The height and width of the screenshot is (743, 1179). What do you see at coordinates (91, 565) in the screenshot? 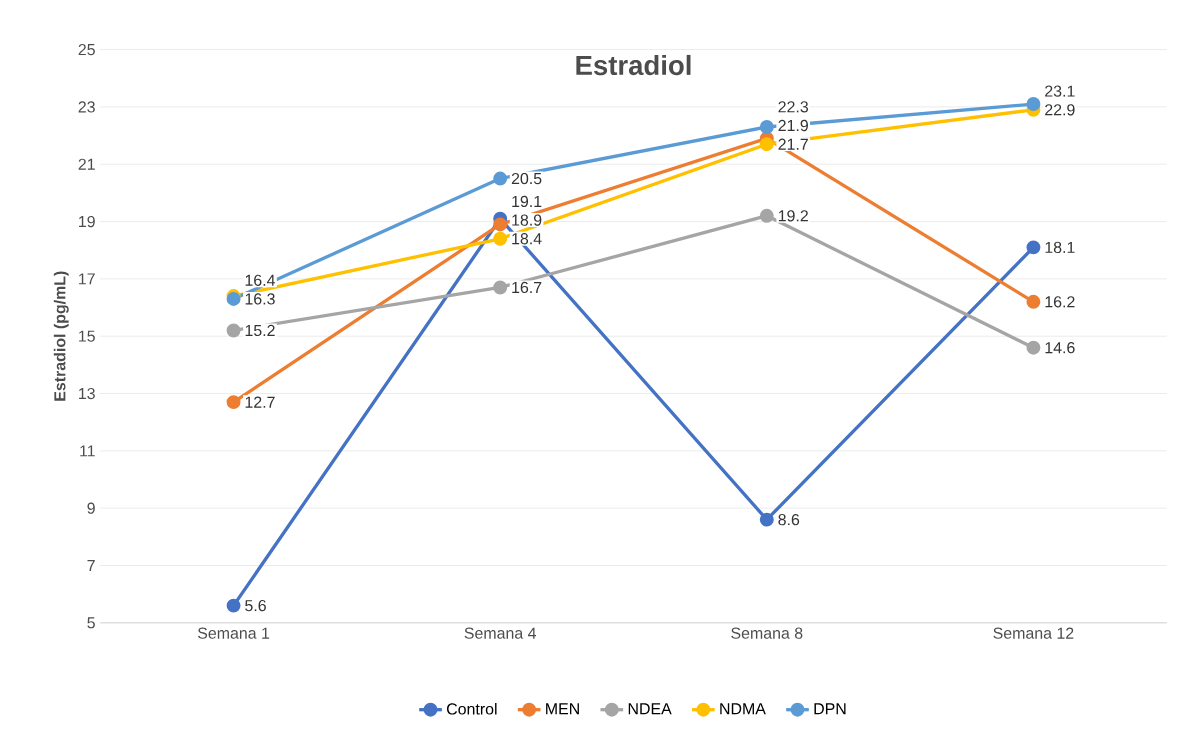
I see `y-tick-label: 7` at bounding box center [91, 565].